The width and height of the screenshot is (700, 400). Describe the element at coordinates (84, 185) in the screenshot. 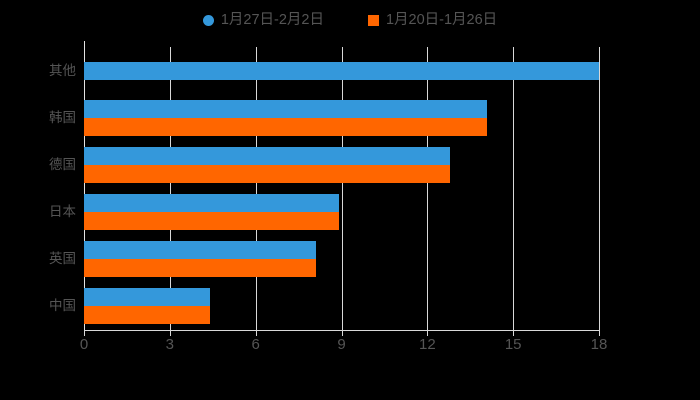

I see `y-axis-line` at that location.